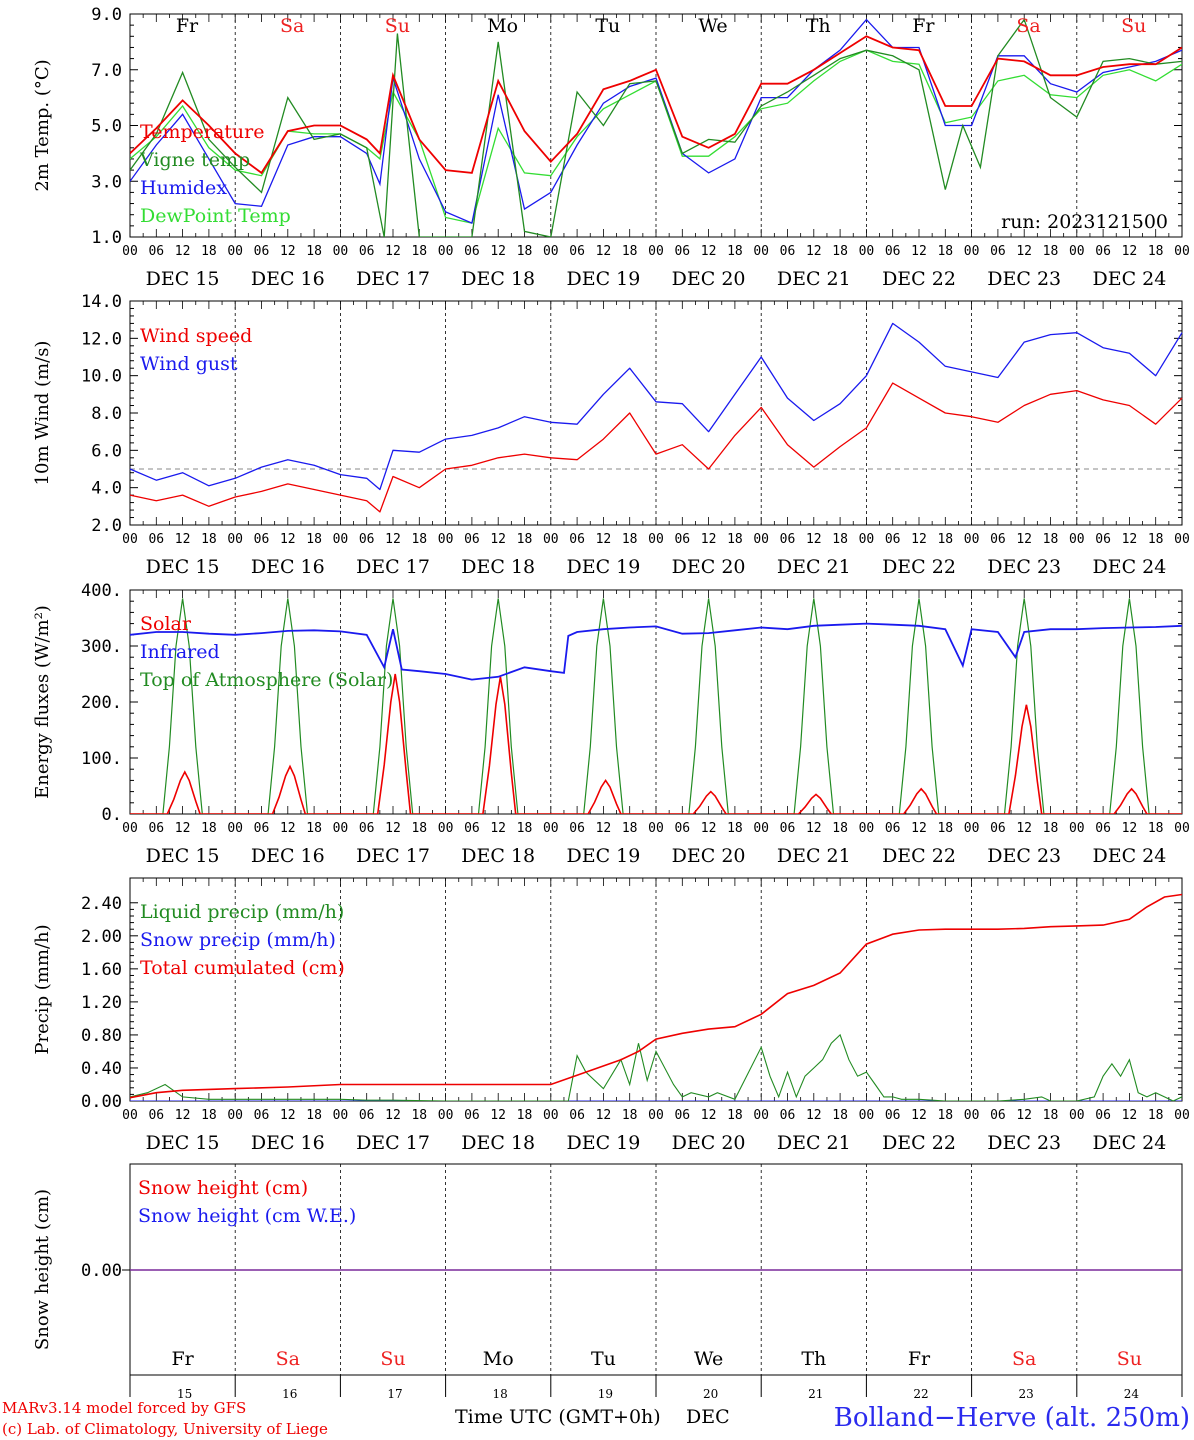  What do you see at coordinates (656, 997) in the screenshot?
I see `precip-series-group` at bounding box center [656, 997].